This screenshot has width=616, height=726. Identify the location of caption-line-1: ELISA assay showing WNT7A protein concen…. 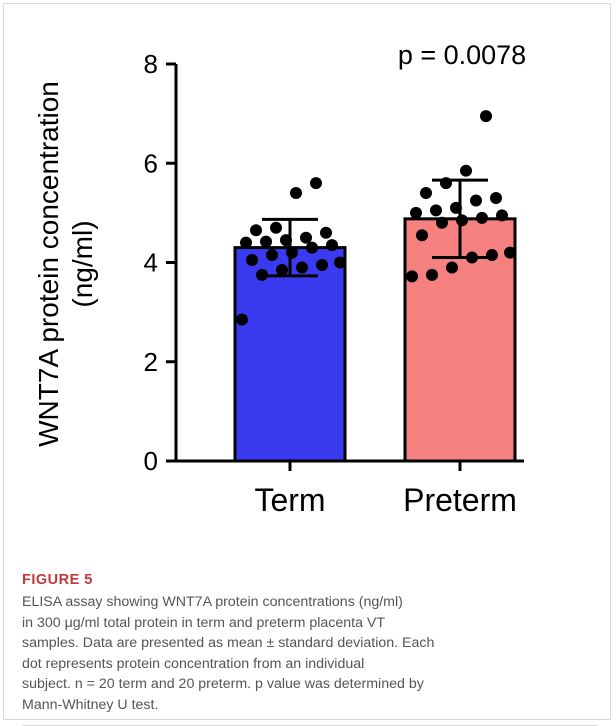
(212, 602).